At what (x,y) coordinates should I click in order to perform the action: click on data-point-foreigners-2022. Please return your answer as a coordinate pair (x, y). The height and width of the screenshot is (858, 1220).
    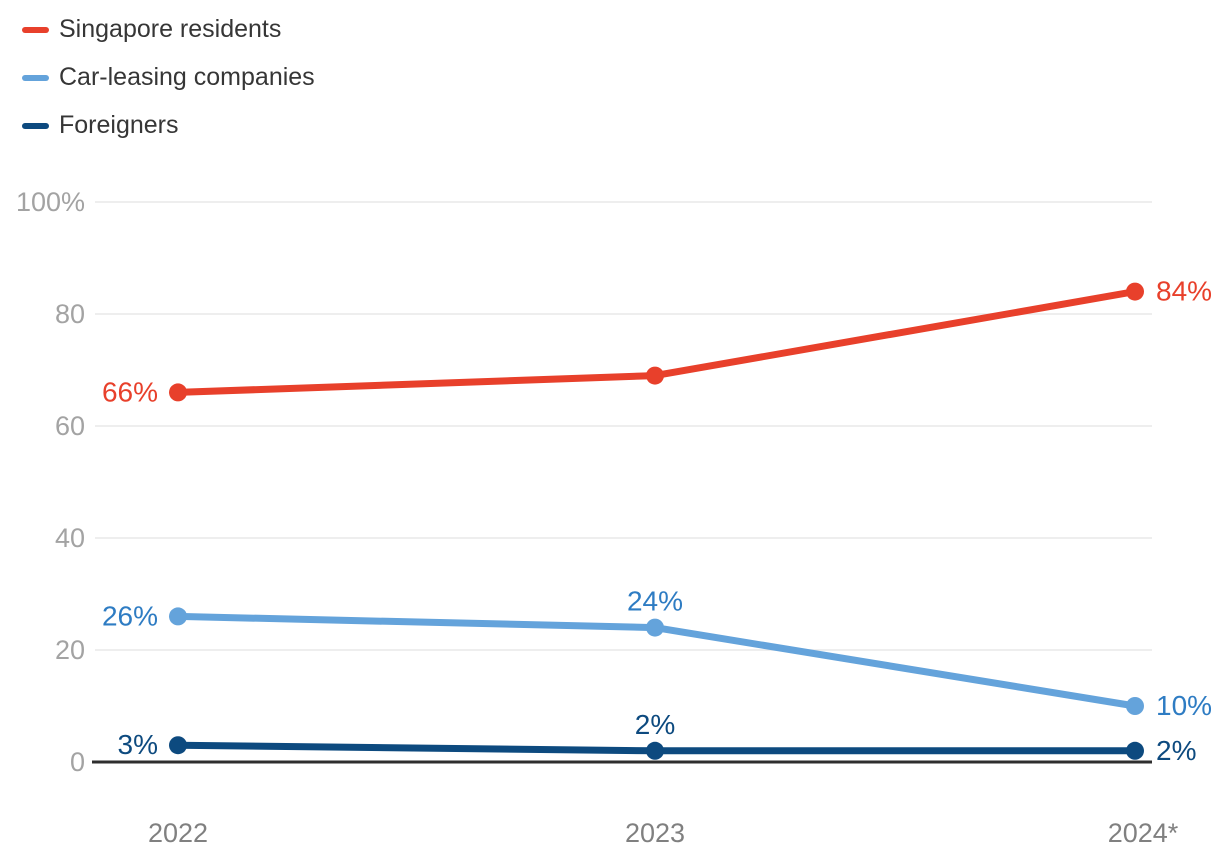
    Looking at the image, I should click on (178, 745).